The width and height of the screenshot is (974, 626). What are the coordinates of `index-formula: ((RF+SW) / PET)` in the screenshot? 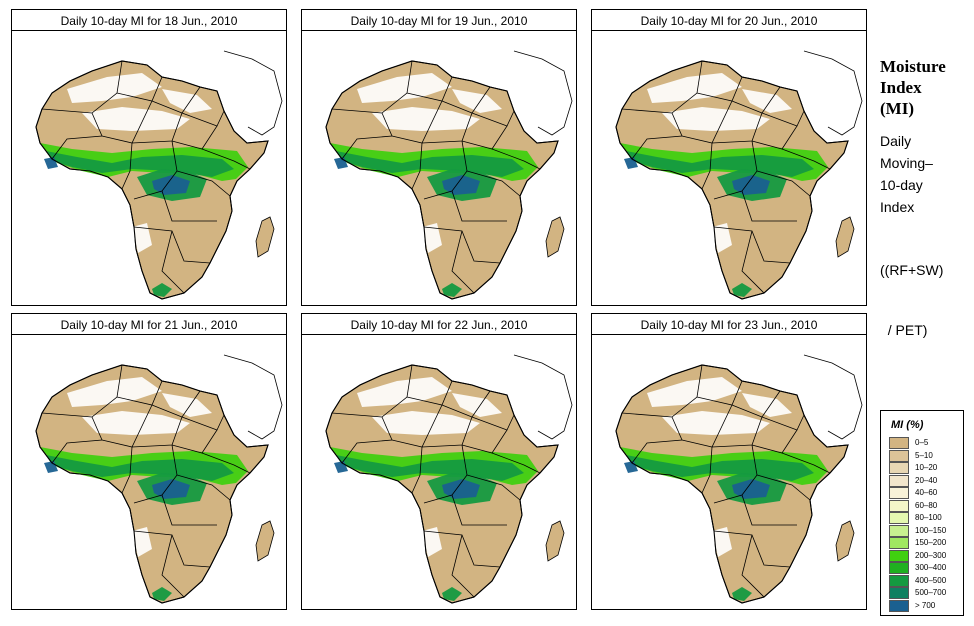 It's located at (912, 300).